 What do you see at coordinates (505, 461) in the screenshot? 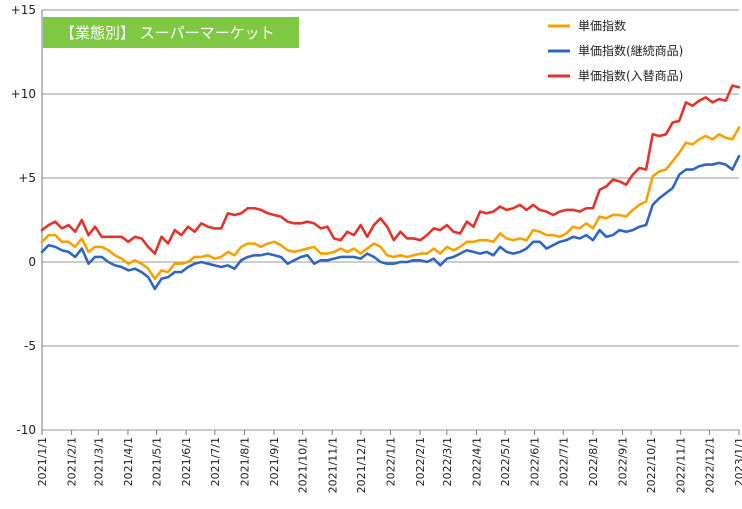
I see `x-tick-label: 2022/5/1` at bounding box center [505, 461].